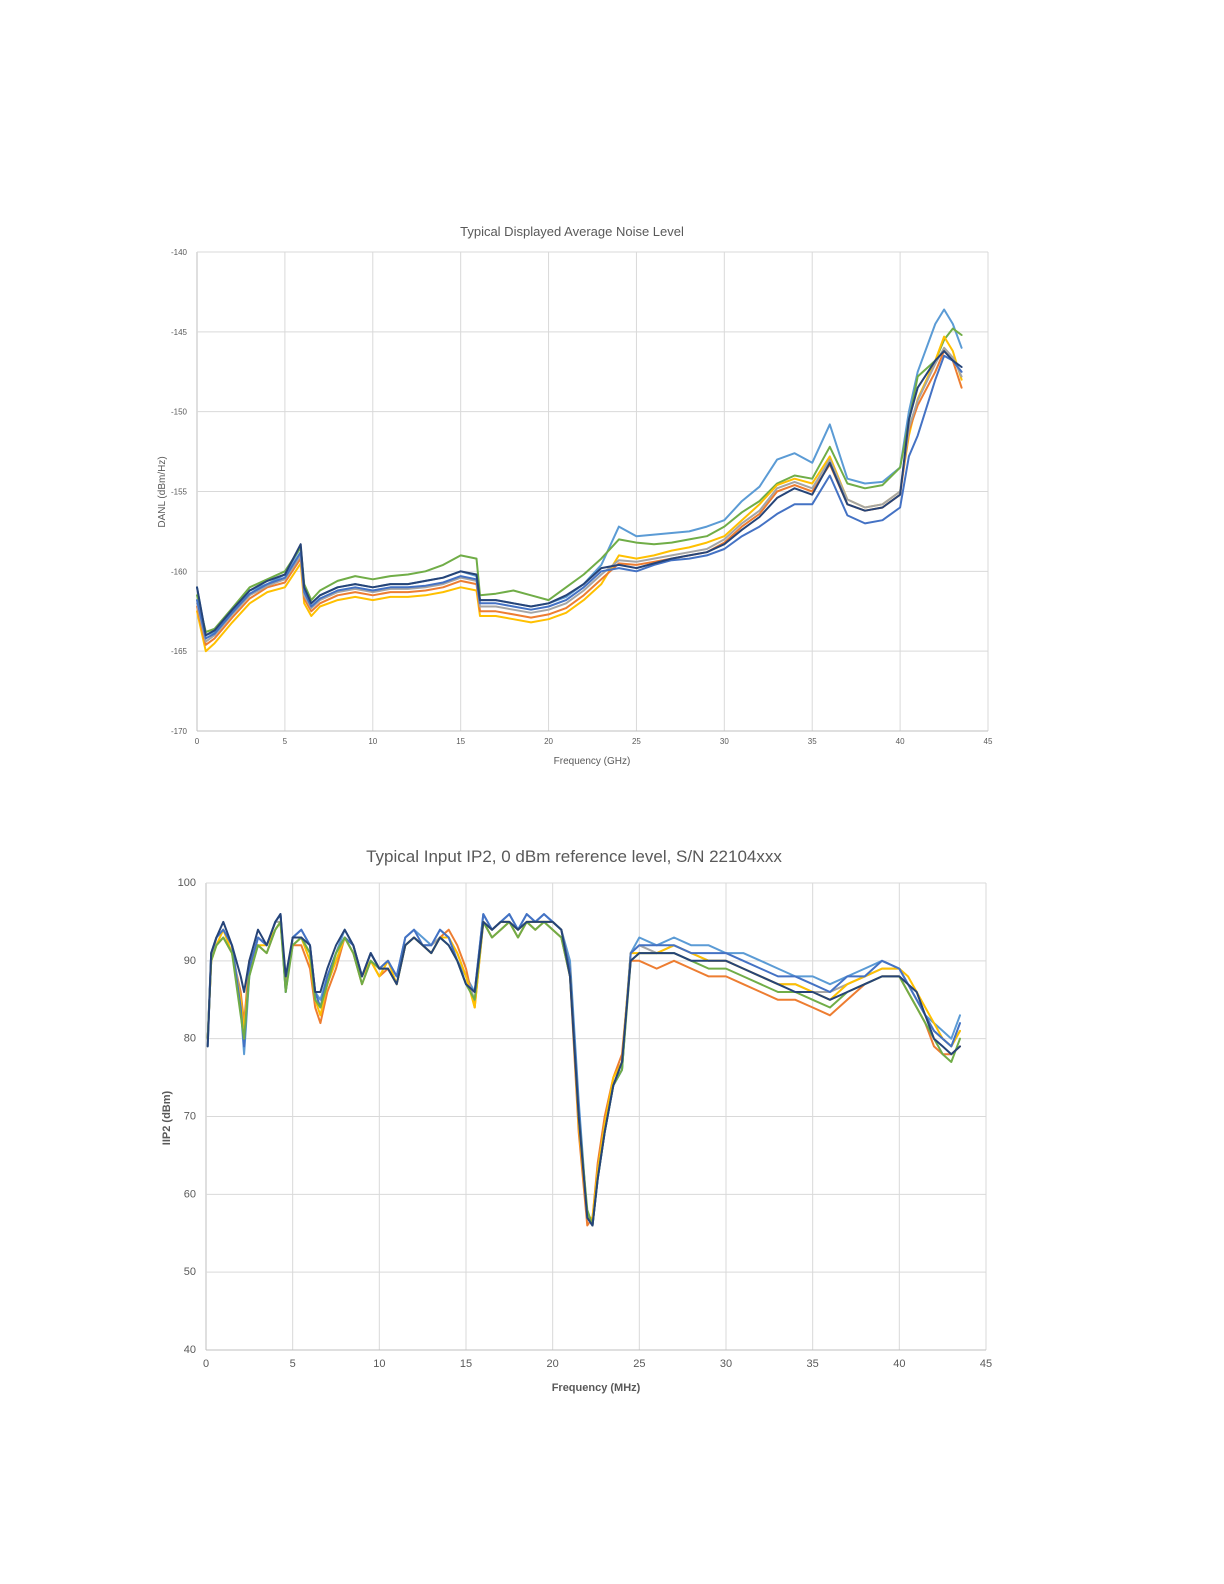  Describe the element at coordinates (179, 252) in the screenshot. I see `y-tick-label: -140` at that location.